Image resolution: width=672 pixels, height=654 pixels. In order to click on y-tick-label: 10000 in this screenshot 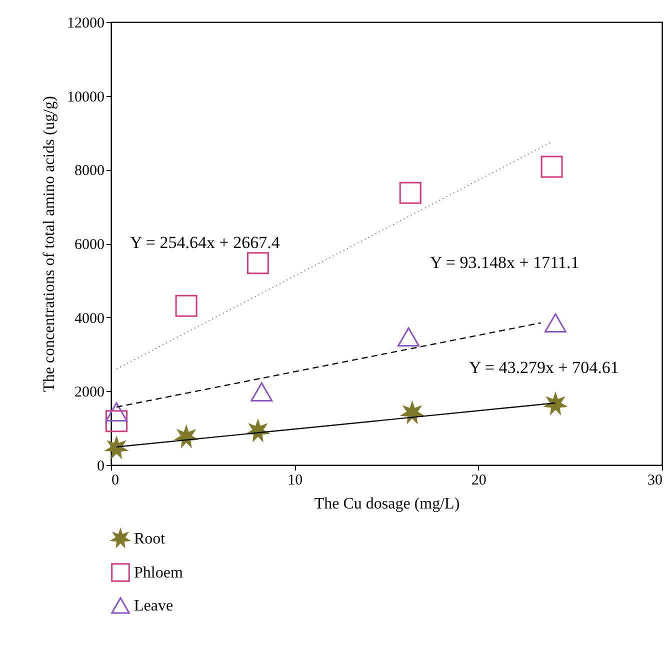, I will do `click(85, 97)`.